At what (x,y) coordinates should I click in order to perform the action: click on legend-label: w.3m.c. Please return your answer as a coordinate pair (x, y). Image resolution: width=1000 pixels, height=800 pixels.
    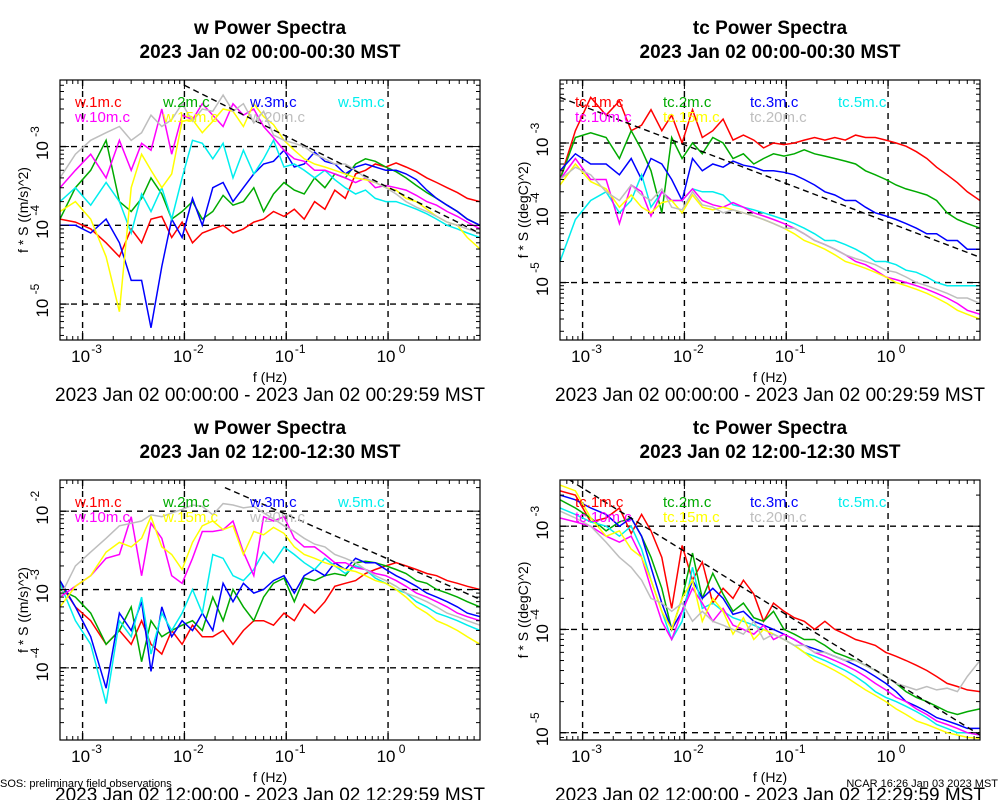
    Looking at the image, I should click on (273, 502).